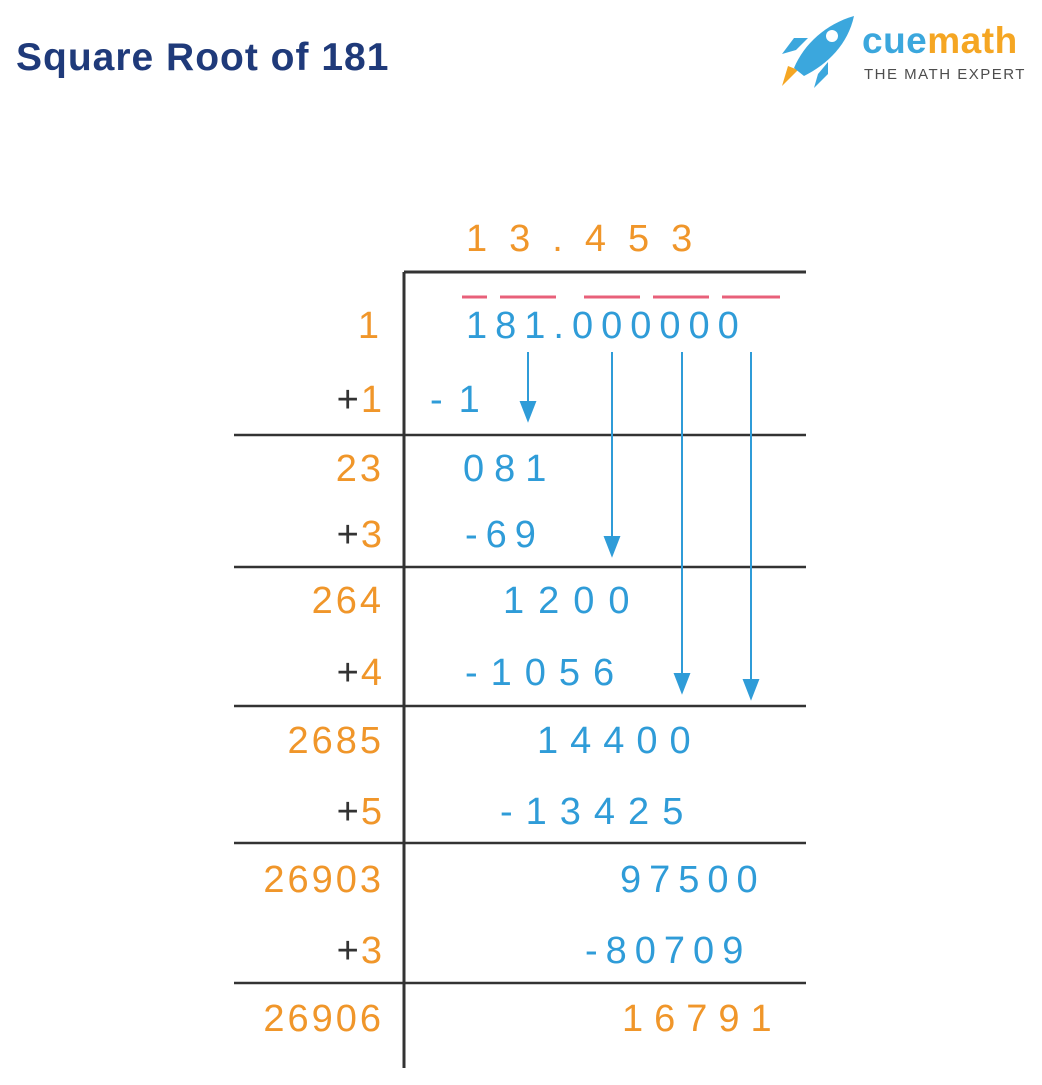 The image size is (1042, 1085). I want to click on divisor-1: 1, so click(369, 326).